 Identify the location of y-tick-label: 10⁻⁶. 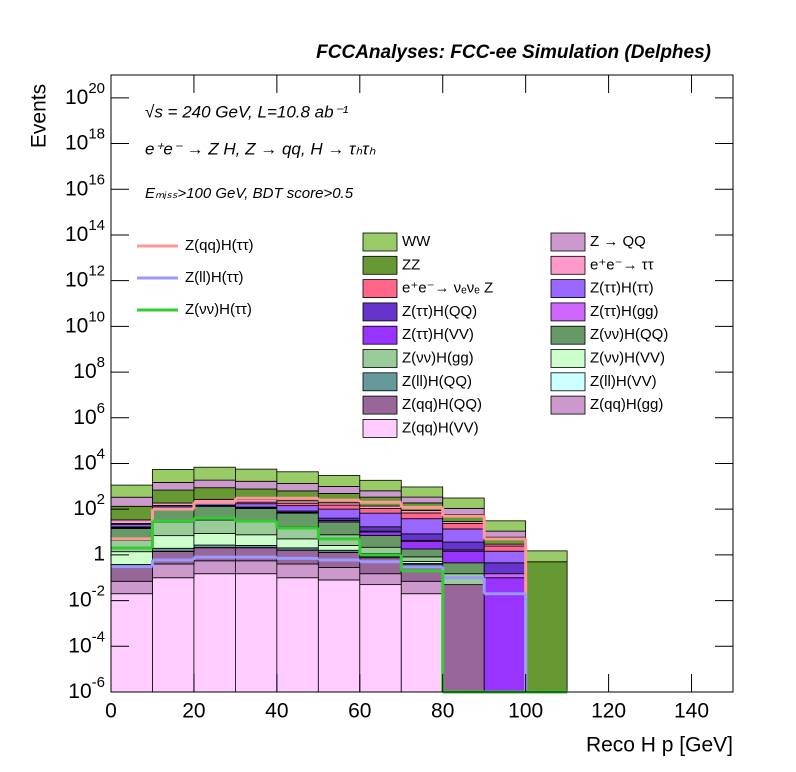
(86, 688).